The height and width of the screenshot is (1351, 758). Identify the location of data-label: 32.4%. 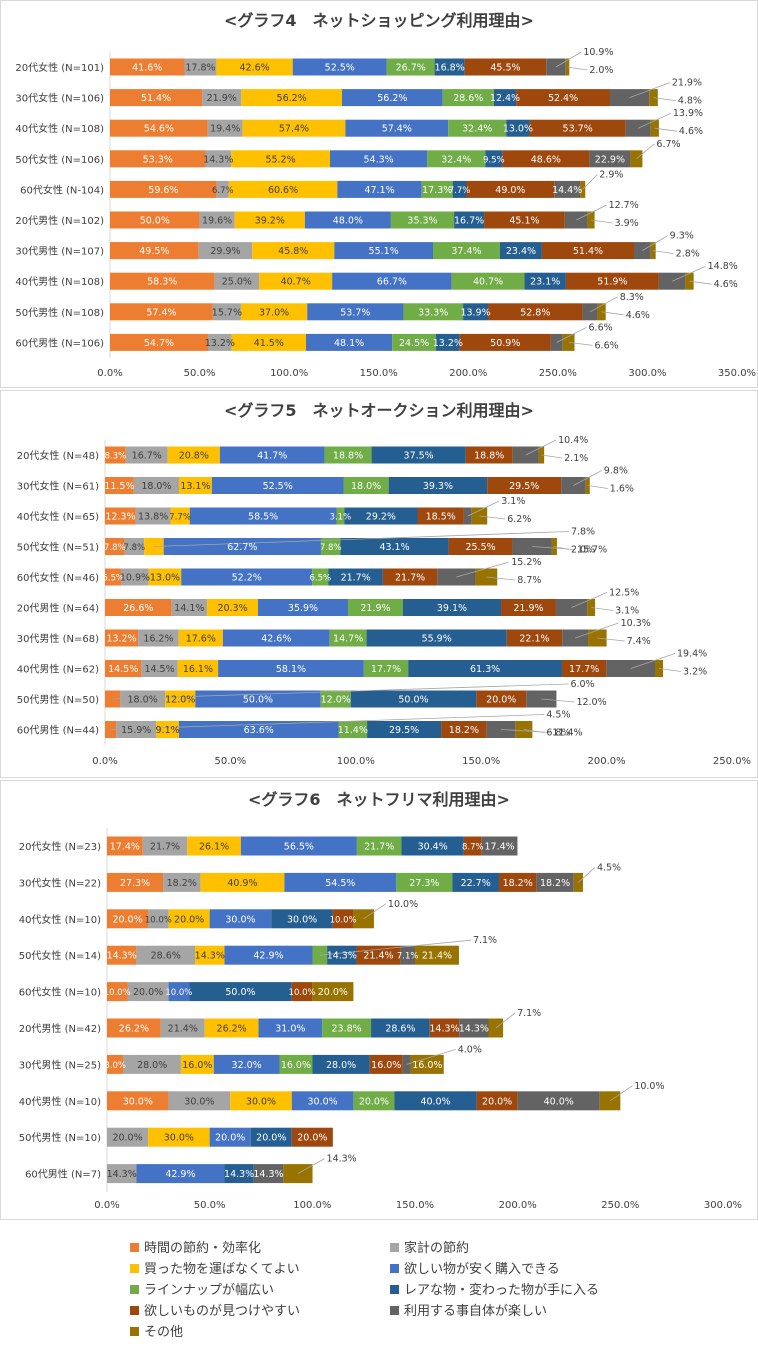
(477, 129).